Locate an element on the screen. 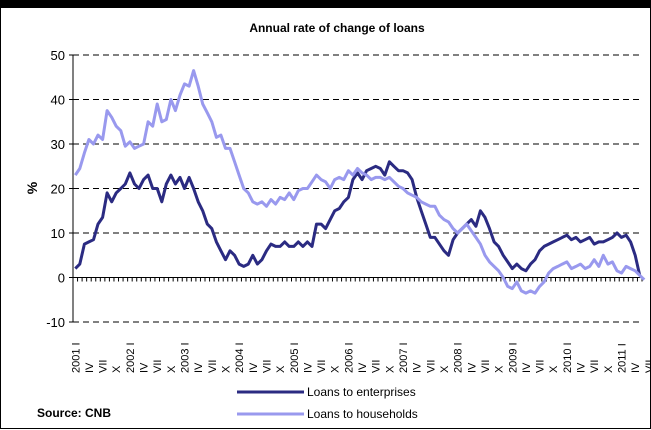 This screenshot has width=651, height=430. legend-label-households: Loans to households is located at coordinates (362, 414).